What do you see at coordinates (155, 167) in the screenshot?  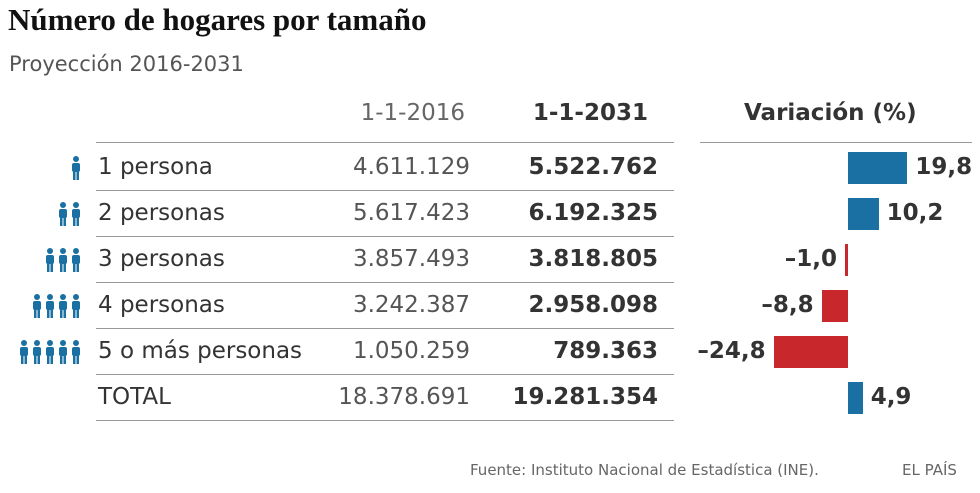 I see `row-label: 1 persona` at bounding box center [155, 167].